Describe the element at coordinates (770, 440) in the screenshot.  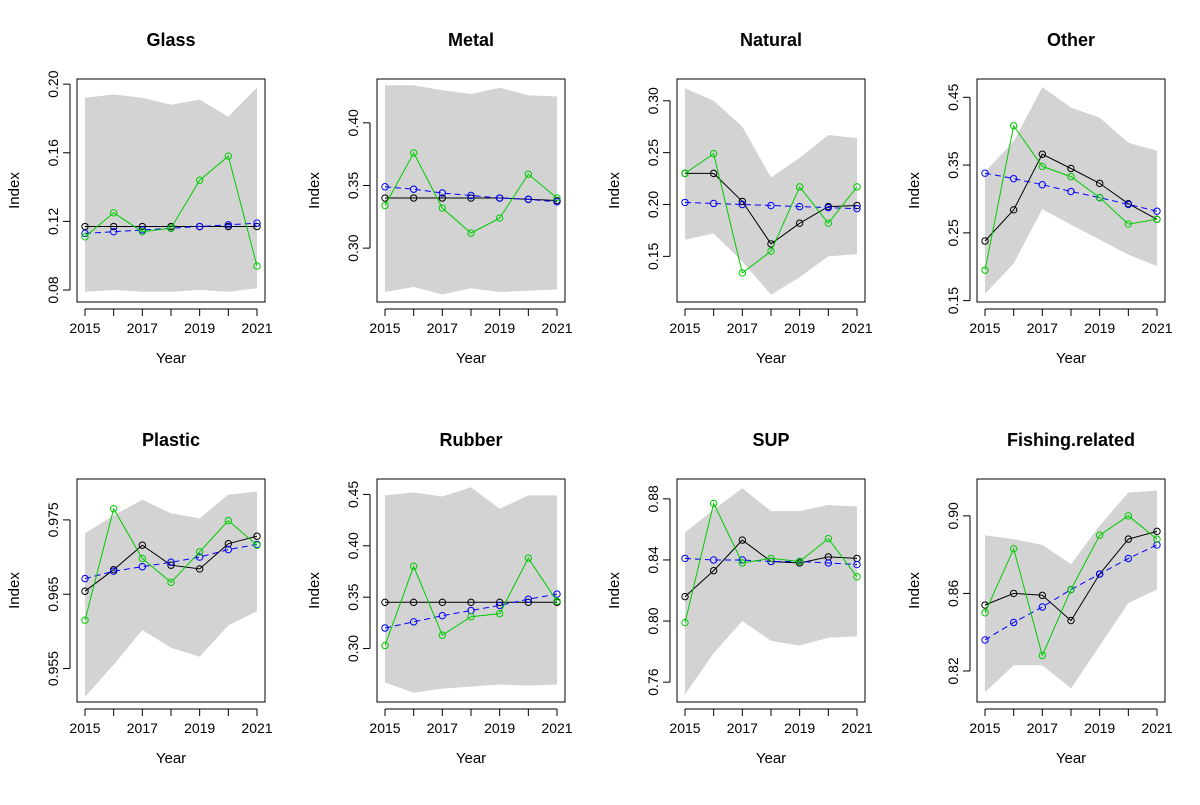
I see `panel-title: SUP` at that location.